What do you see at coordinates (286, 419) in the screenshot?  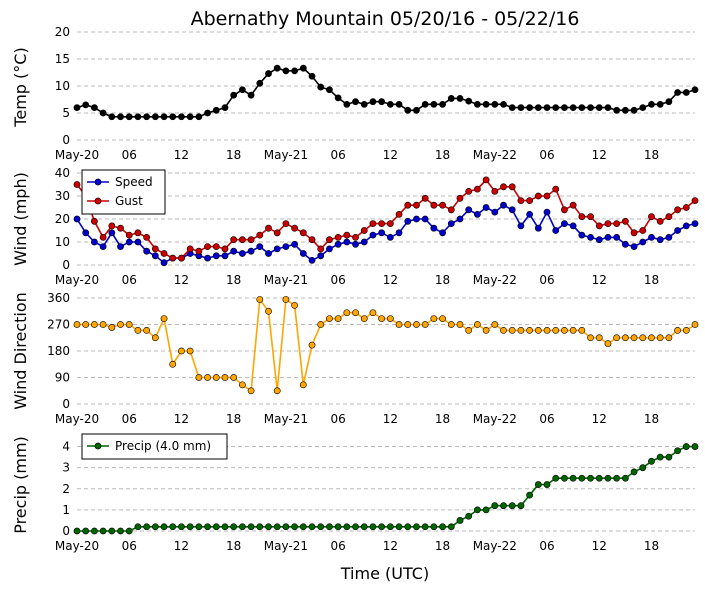 I see `x-tick-label: May-21` at bounding box center [286, 419].